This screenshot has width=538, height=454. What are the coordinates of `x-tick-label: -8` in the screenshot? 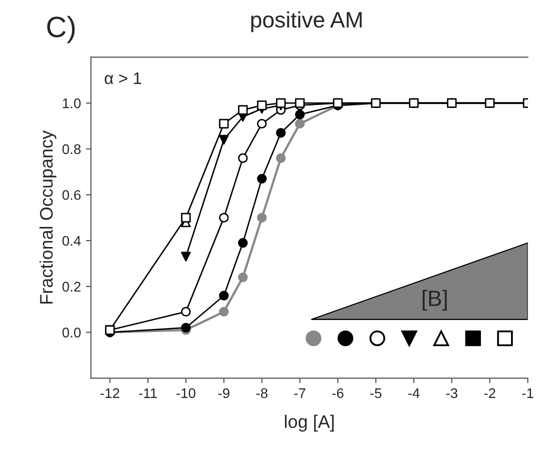 It's located at (262, 393).